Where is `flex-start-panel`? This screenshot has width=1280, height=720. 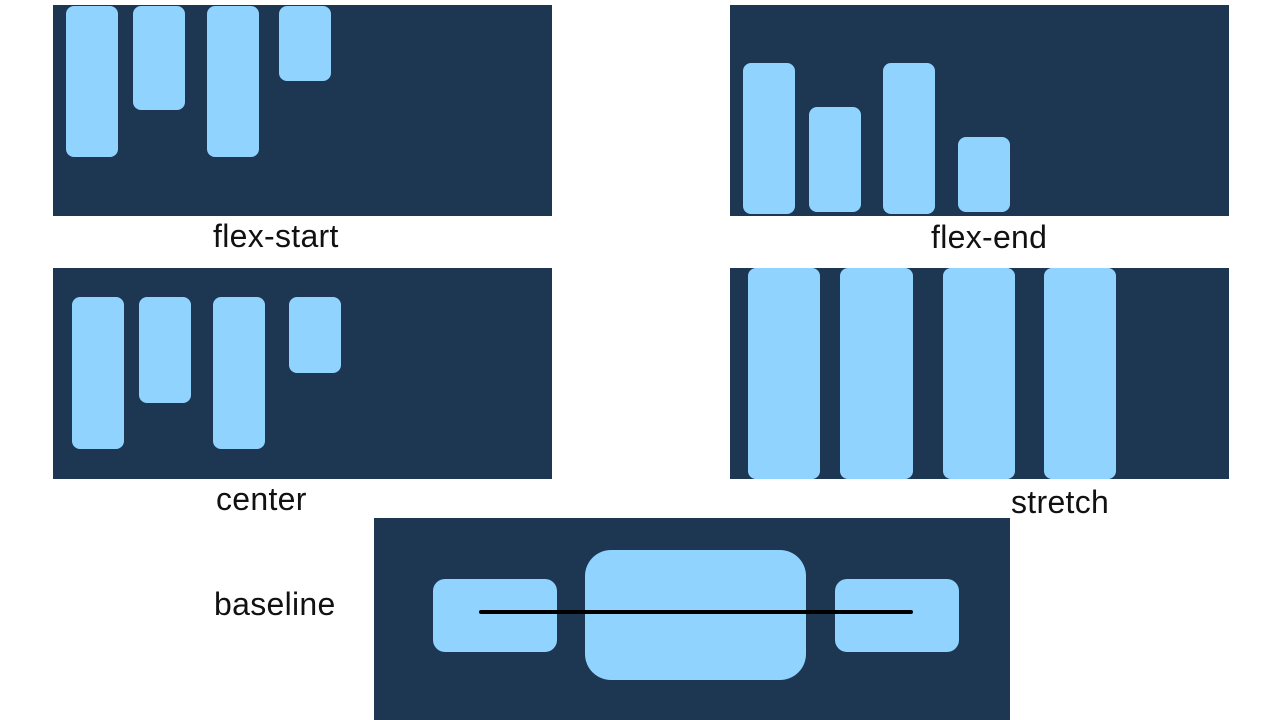 flex-start-panel is located at coordinates (302, 110).